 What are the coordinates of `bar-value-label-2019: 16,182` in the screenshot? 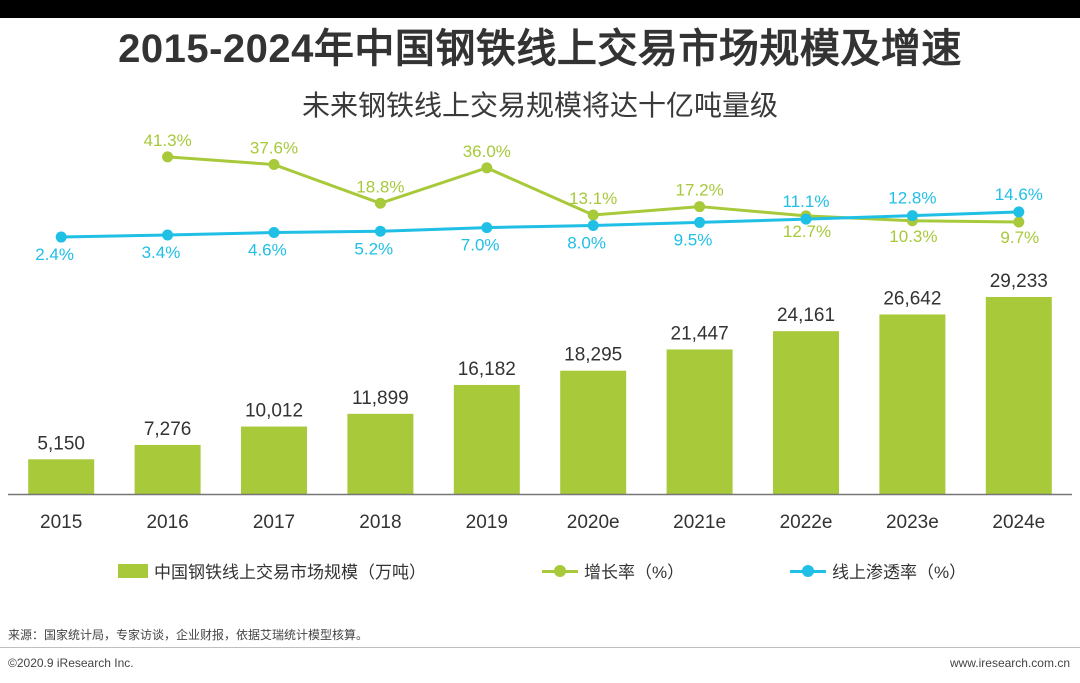 It's located at (487, 369).